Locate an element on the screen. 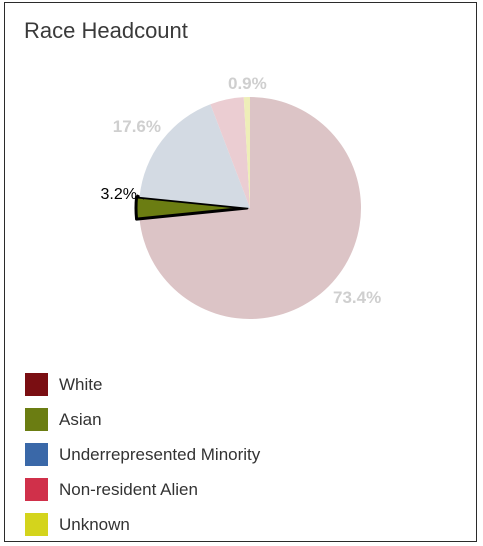 This screenshot has height=546, width=483. legend-label: Unknown is located at coordinates (94, 524).